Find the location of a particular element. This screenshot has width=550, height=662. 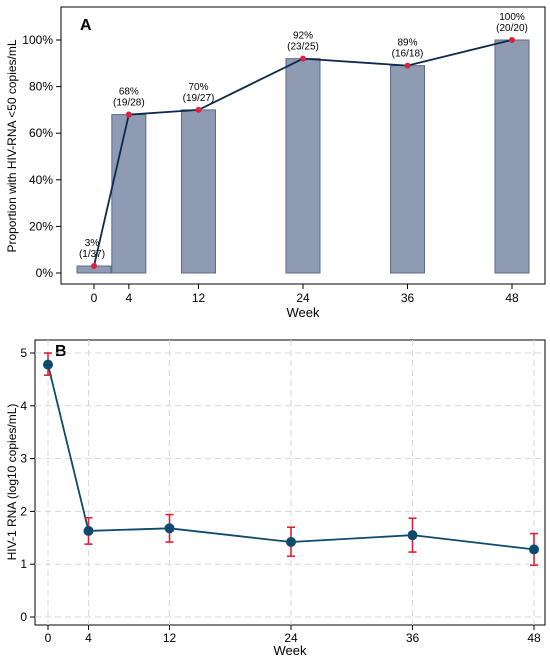

bar-count-label: (19/28) is located at coordinates (129, 103).